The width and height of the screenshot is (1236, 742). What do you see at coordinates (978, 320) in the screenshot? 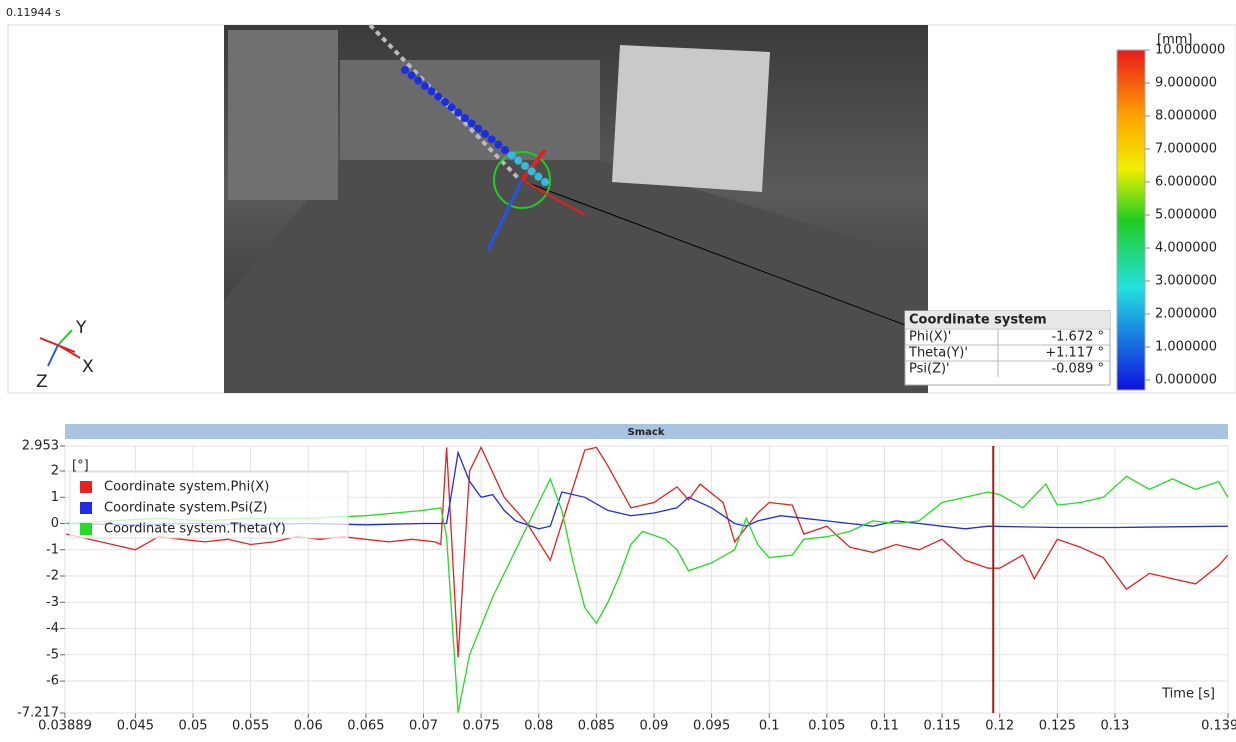
I see `table-title: Coordinate system` at bounding box center [978, 320].